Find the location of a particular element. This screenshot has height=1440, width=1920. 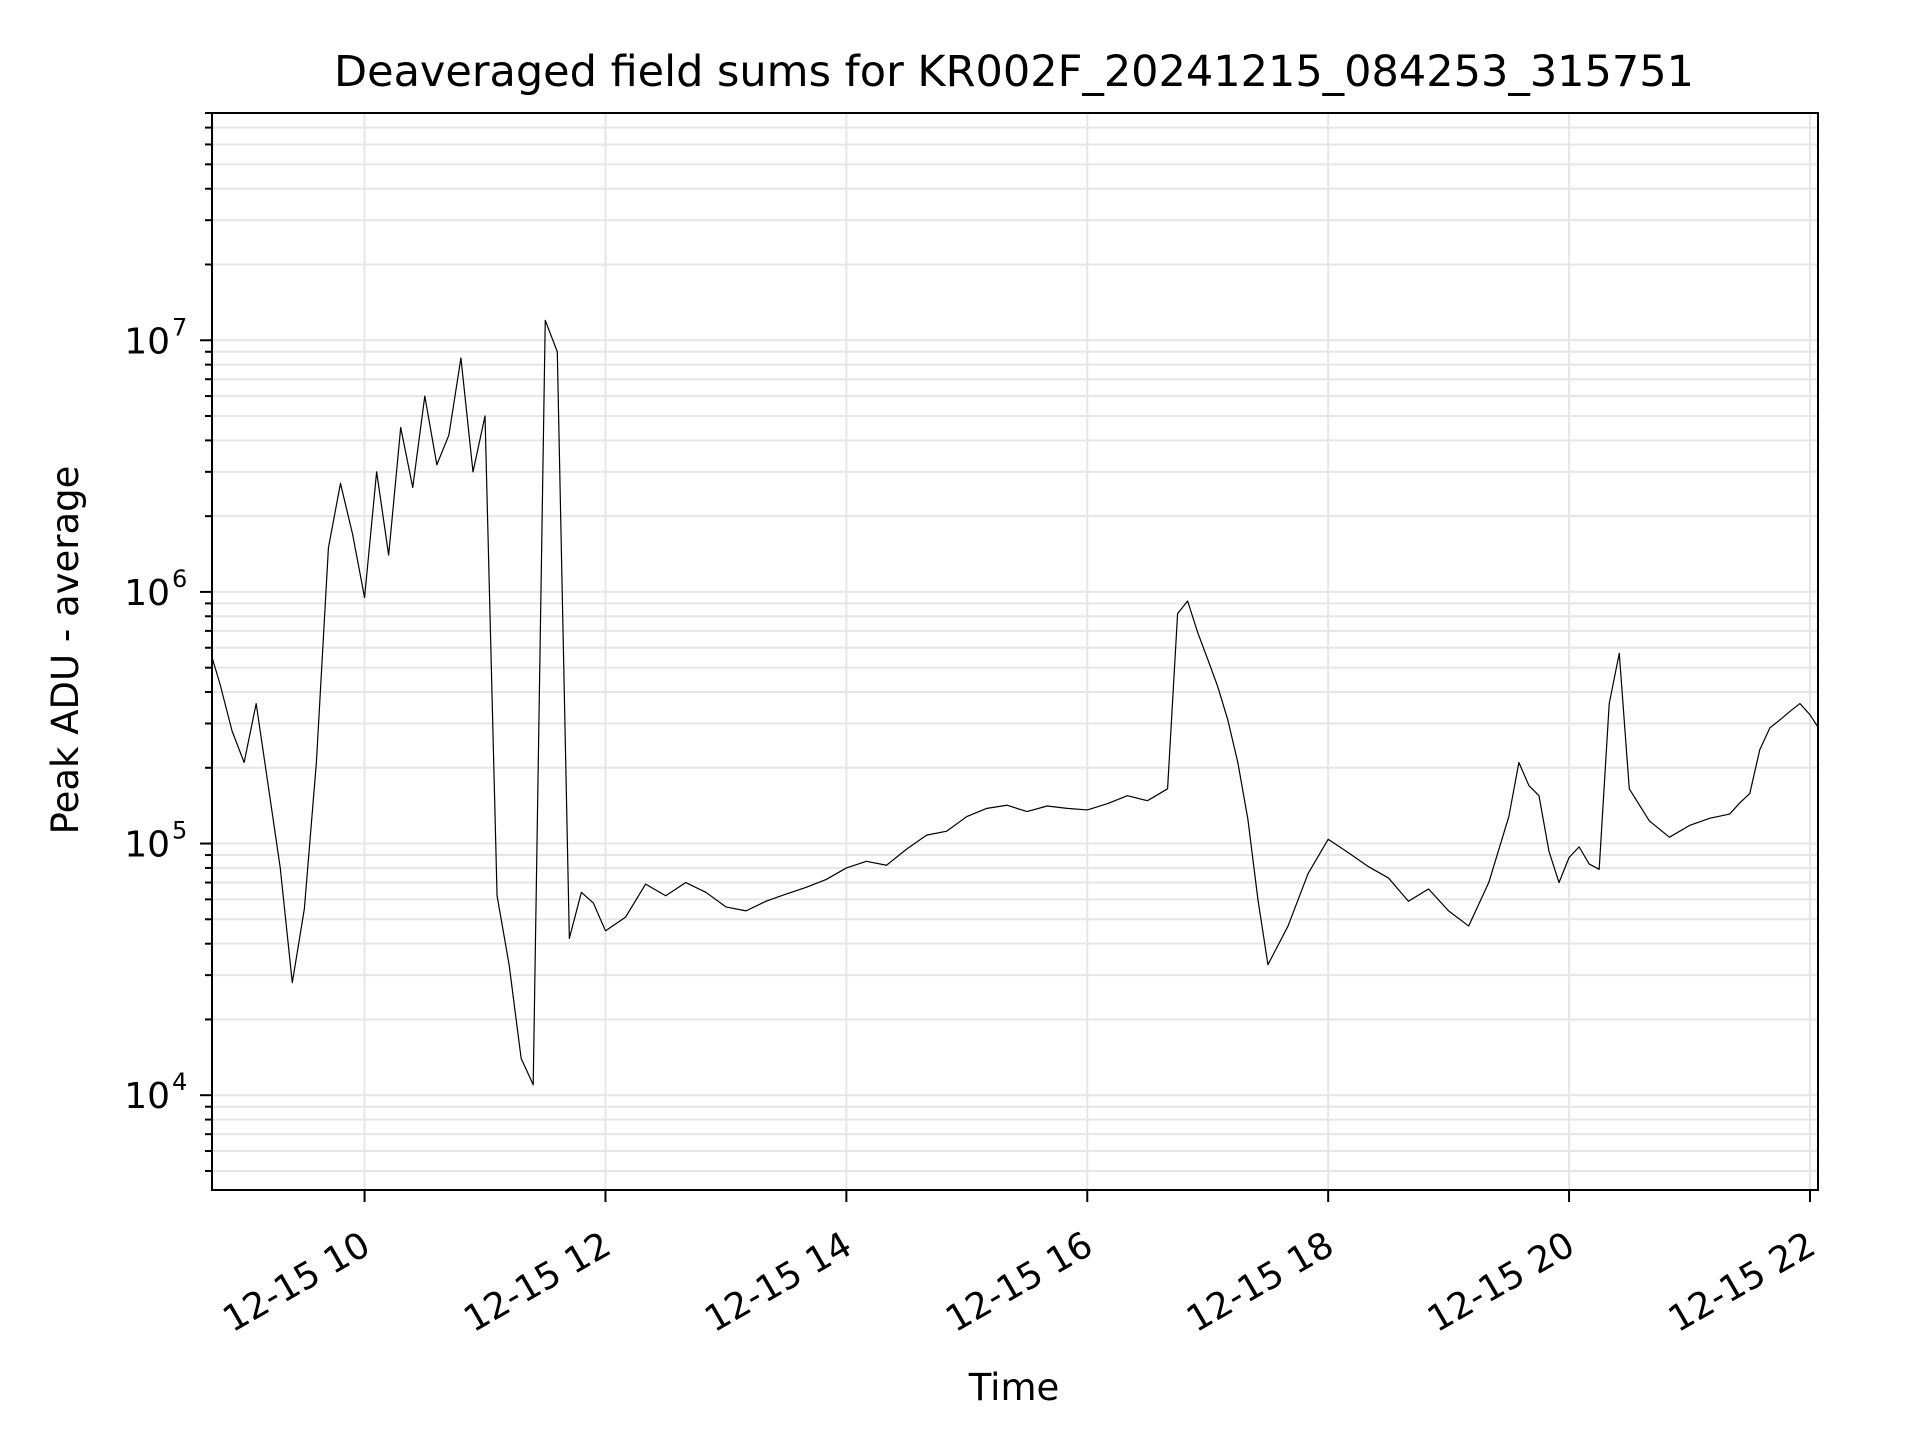

x-tick-label: 12-15 14 is located at coordinates (778, 1282).